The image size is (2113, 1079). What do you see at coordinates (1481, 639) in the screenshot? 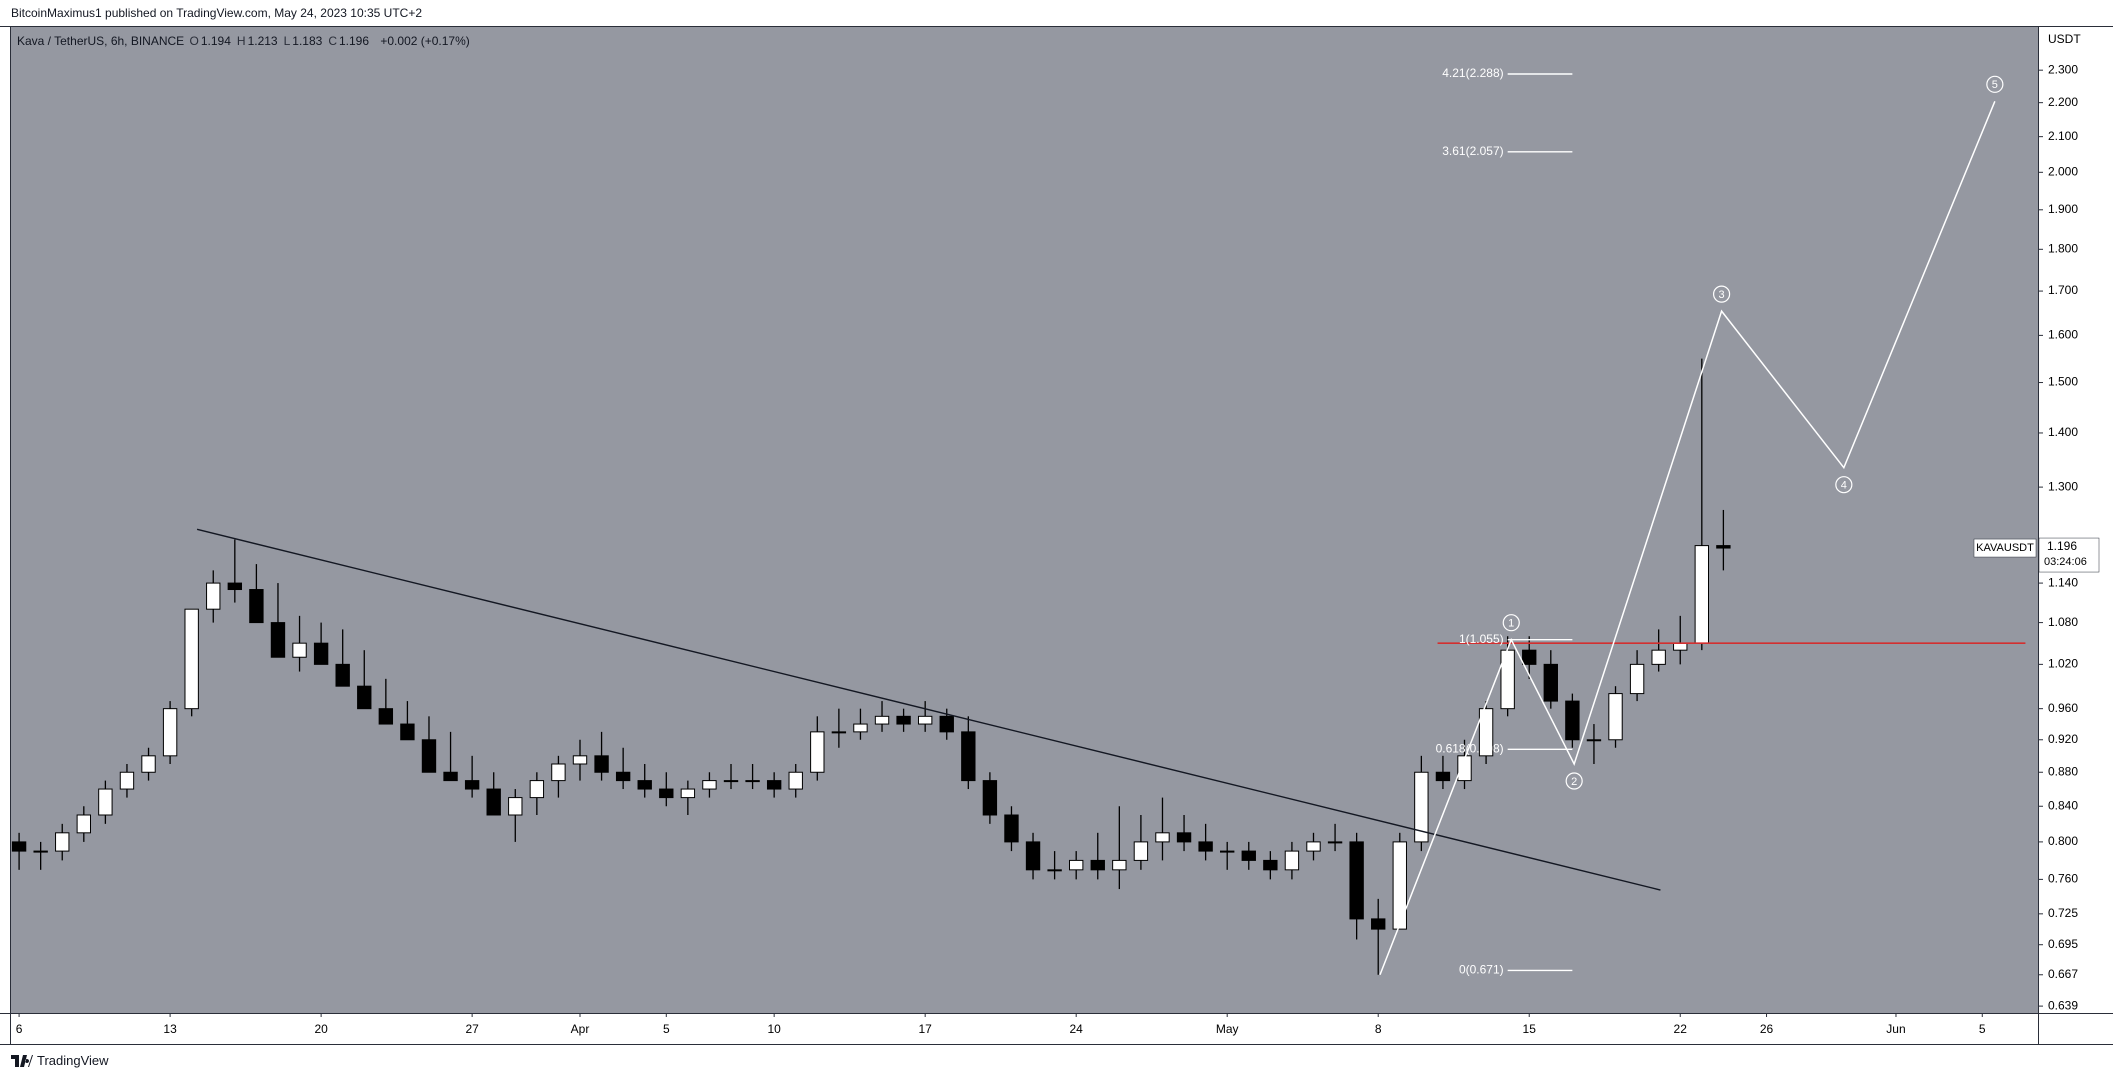
I see `fib-label: 1(1.055)` at bounding box center [1481, 639].